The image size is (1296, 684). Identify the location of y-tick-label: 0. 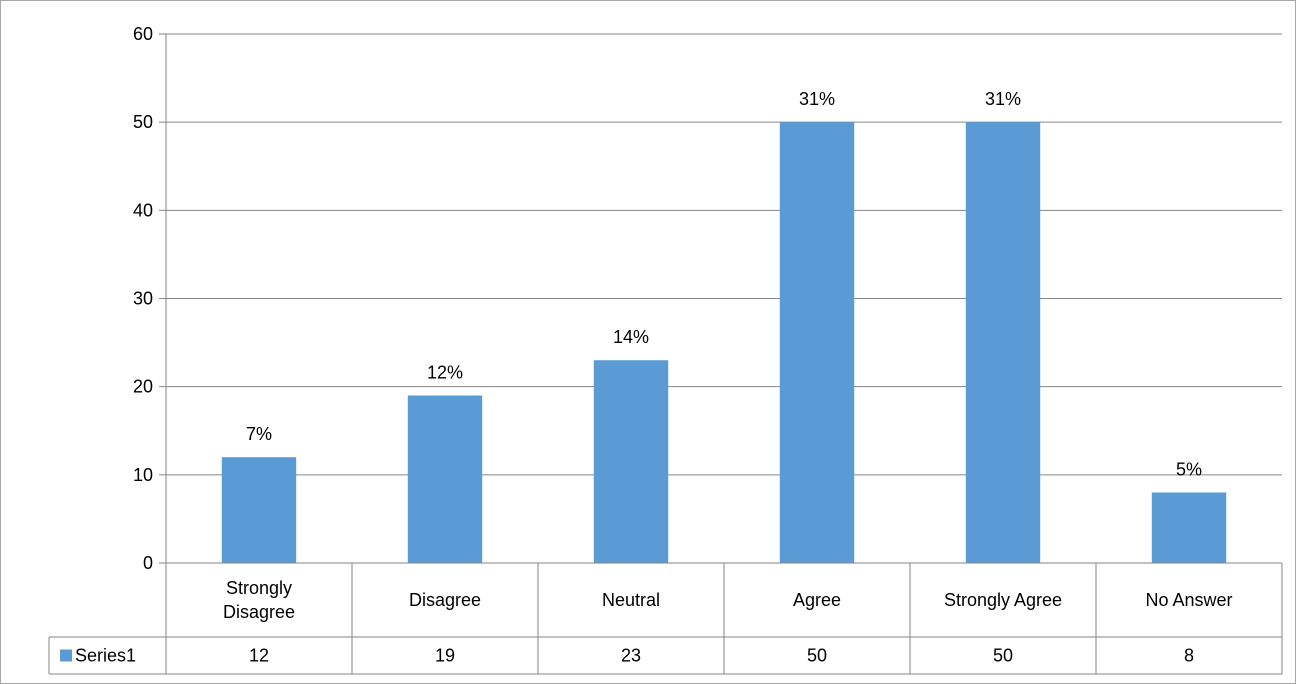
(148, 563).